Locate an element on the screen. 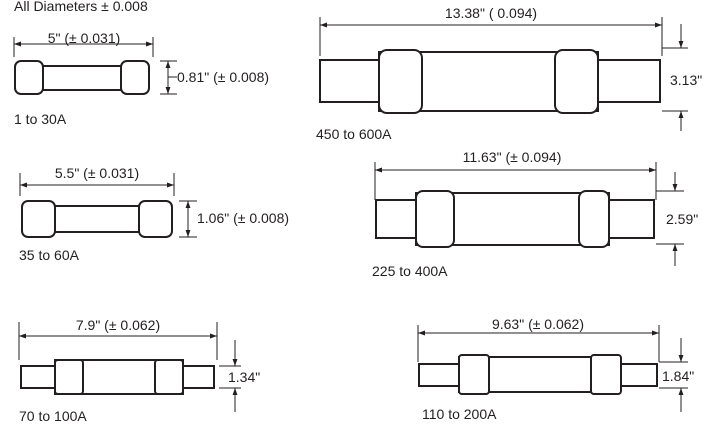  fuse-70-to-100a: 7.9" (± 0.062) 1.34" 70 to 100A is located at coordinates (139, 370).